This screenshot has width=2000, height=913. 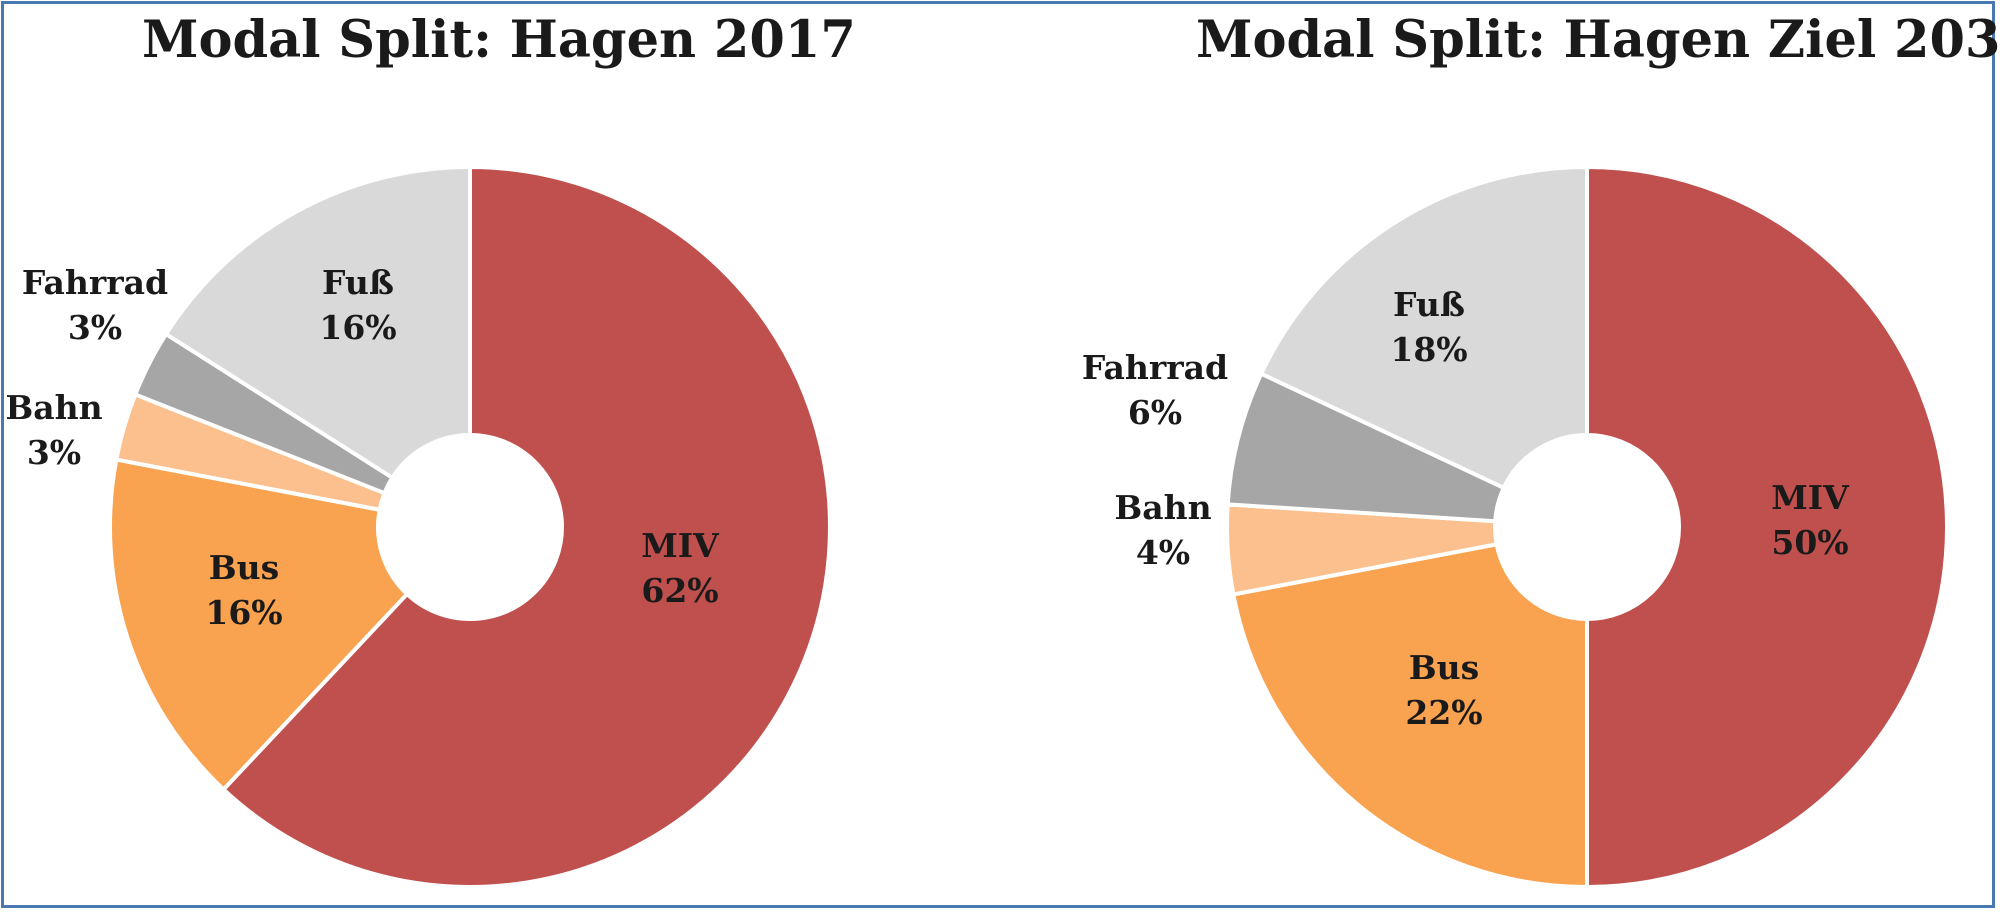 I want to click on slice-value-fuss: 18%, so click(x=1428, y=349).